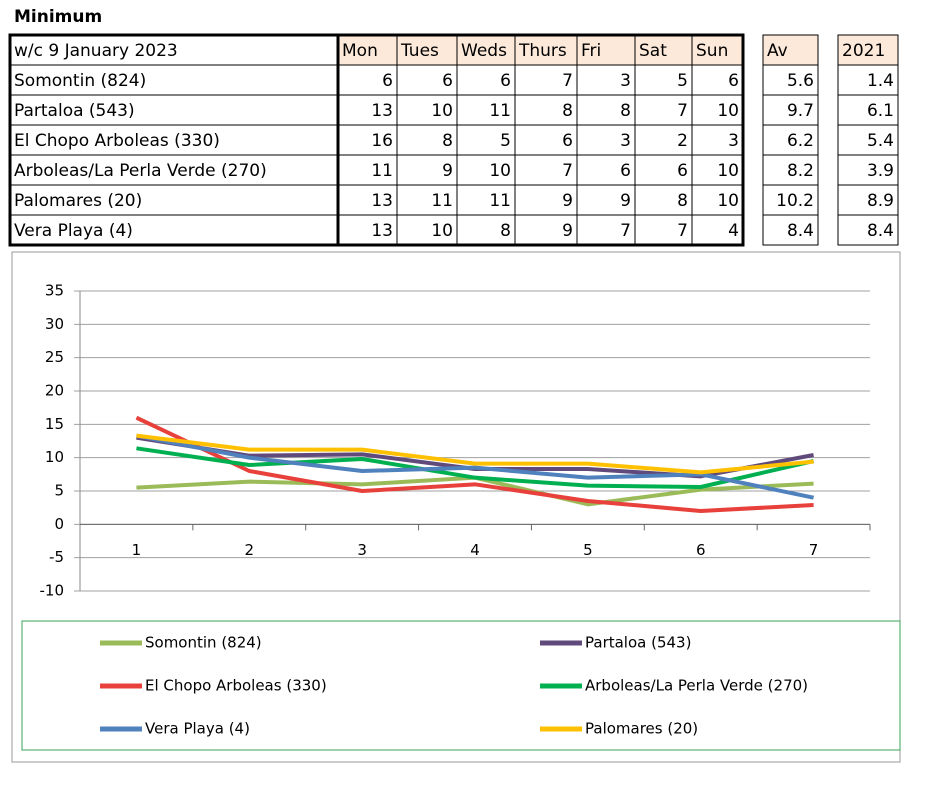 The height and width of the screenshot is (800, 931). Describe the element at coordinates (880, 201) in the screenshot. I see `cell-value: 8.9` at that location.